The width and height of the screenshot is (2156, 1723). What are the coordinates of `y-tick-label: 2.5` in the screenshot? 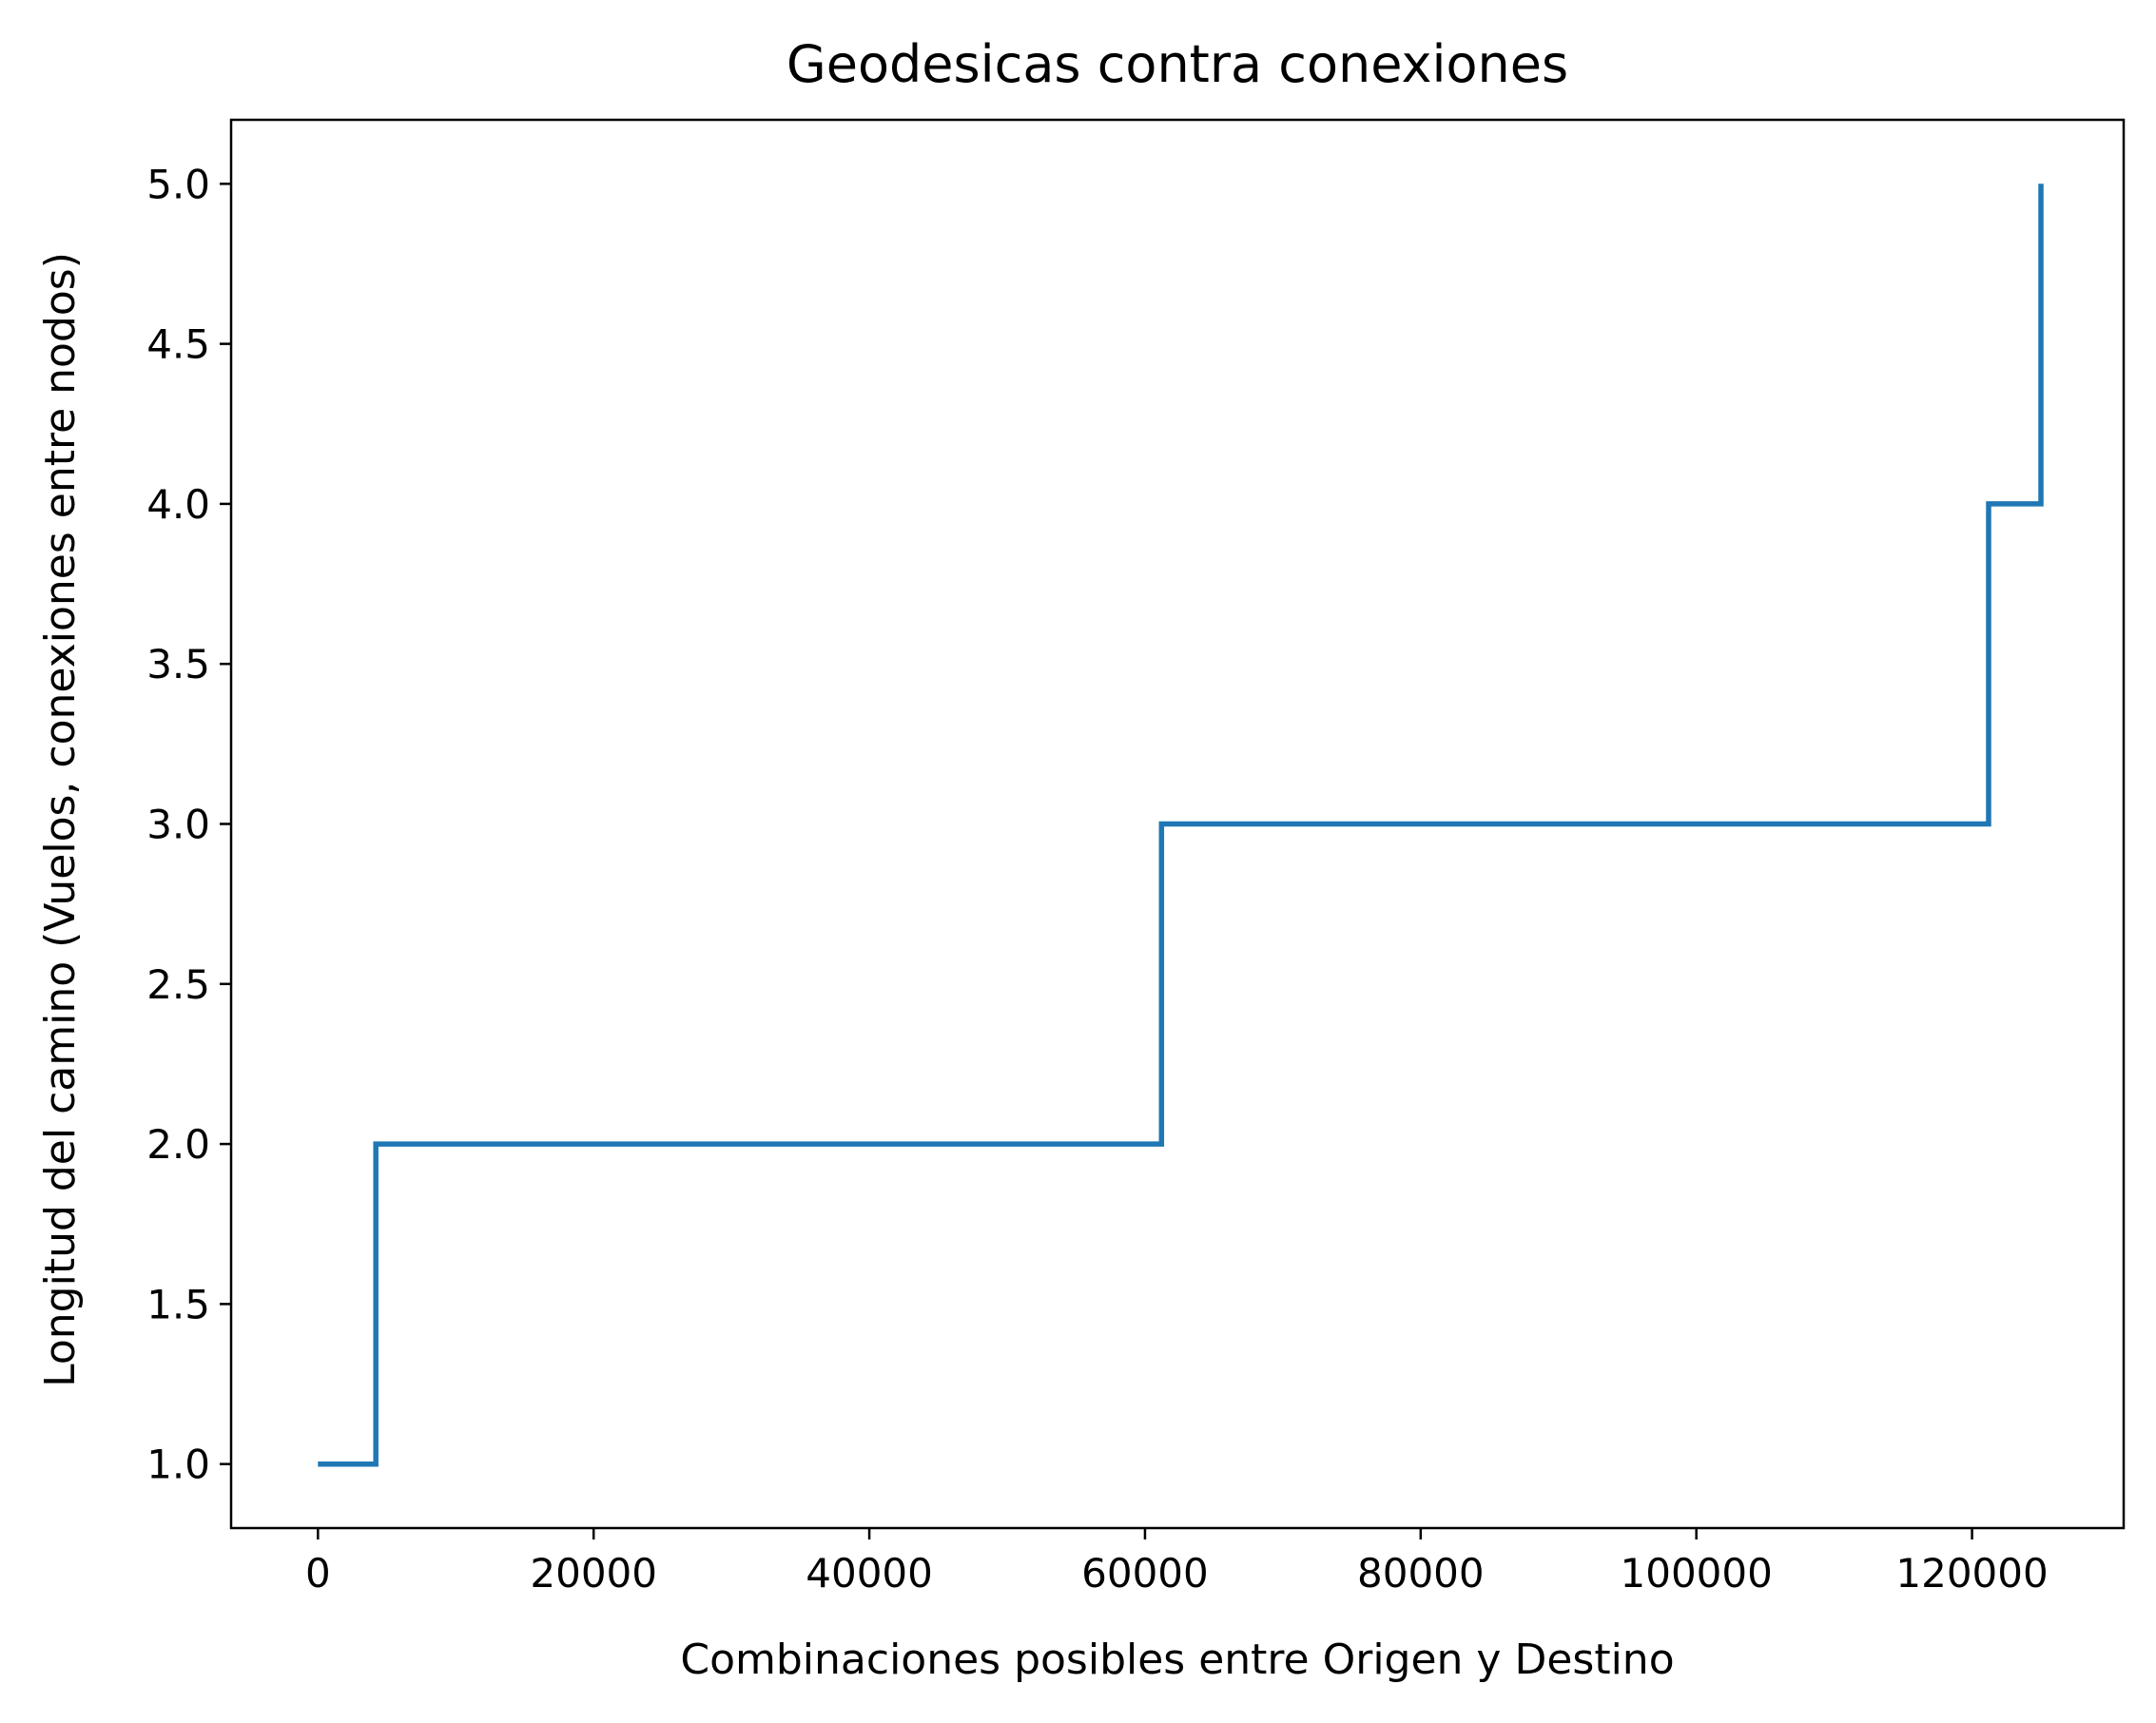 It's located at (178, 985).